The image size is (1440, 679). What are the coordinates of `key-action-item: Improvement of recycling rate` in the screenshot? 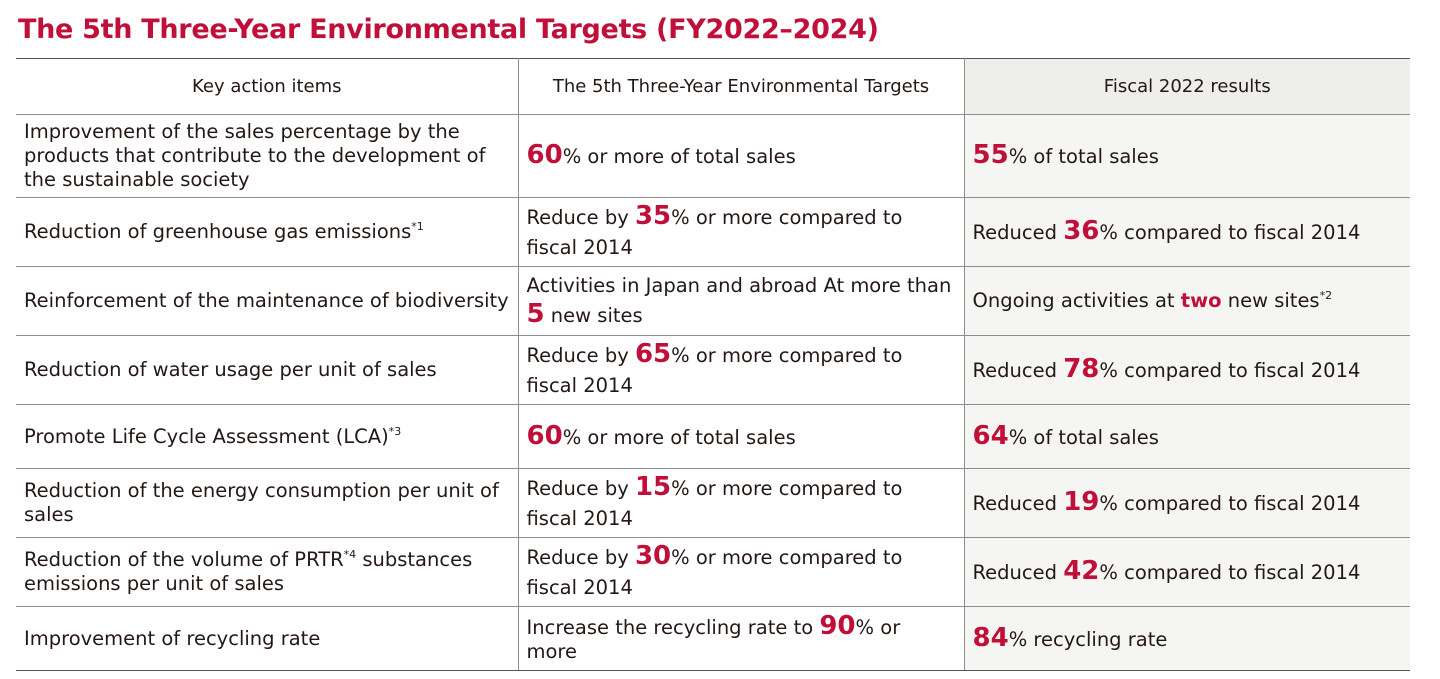 It's located at (267, 638).